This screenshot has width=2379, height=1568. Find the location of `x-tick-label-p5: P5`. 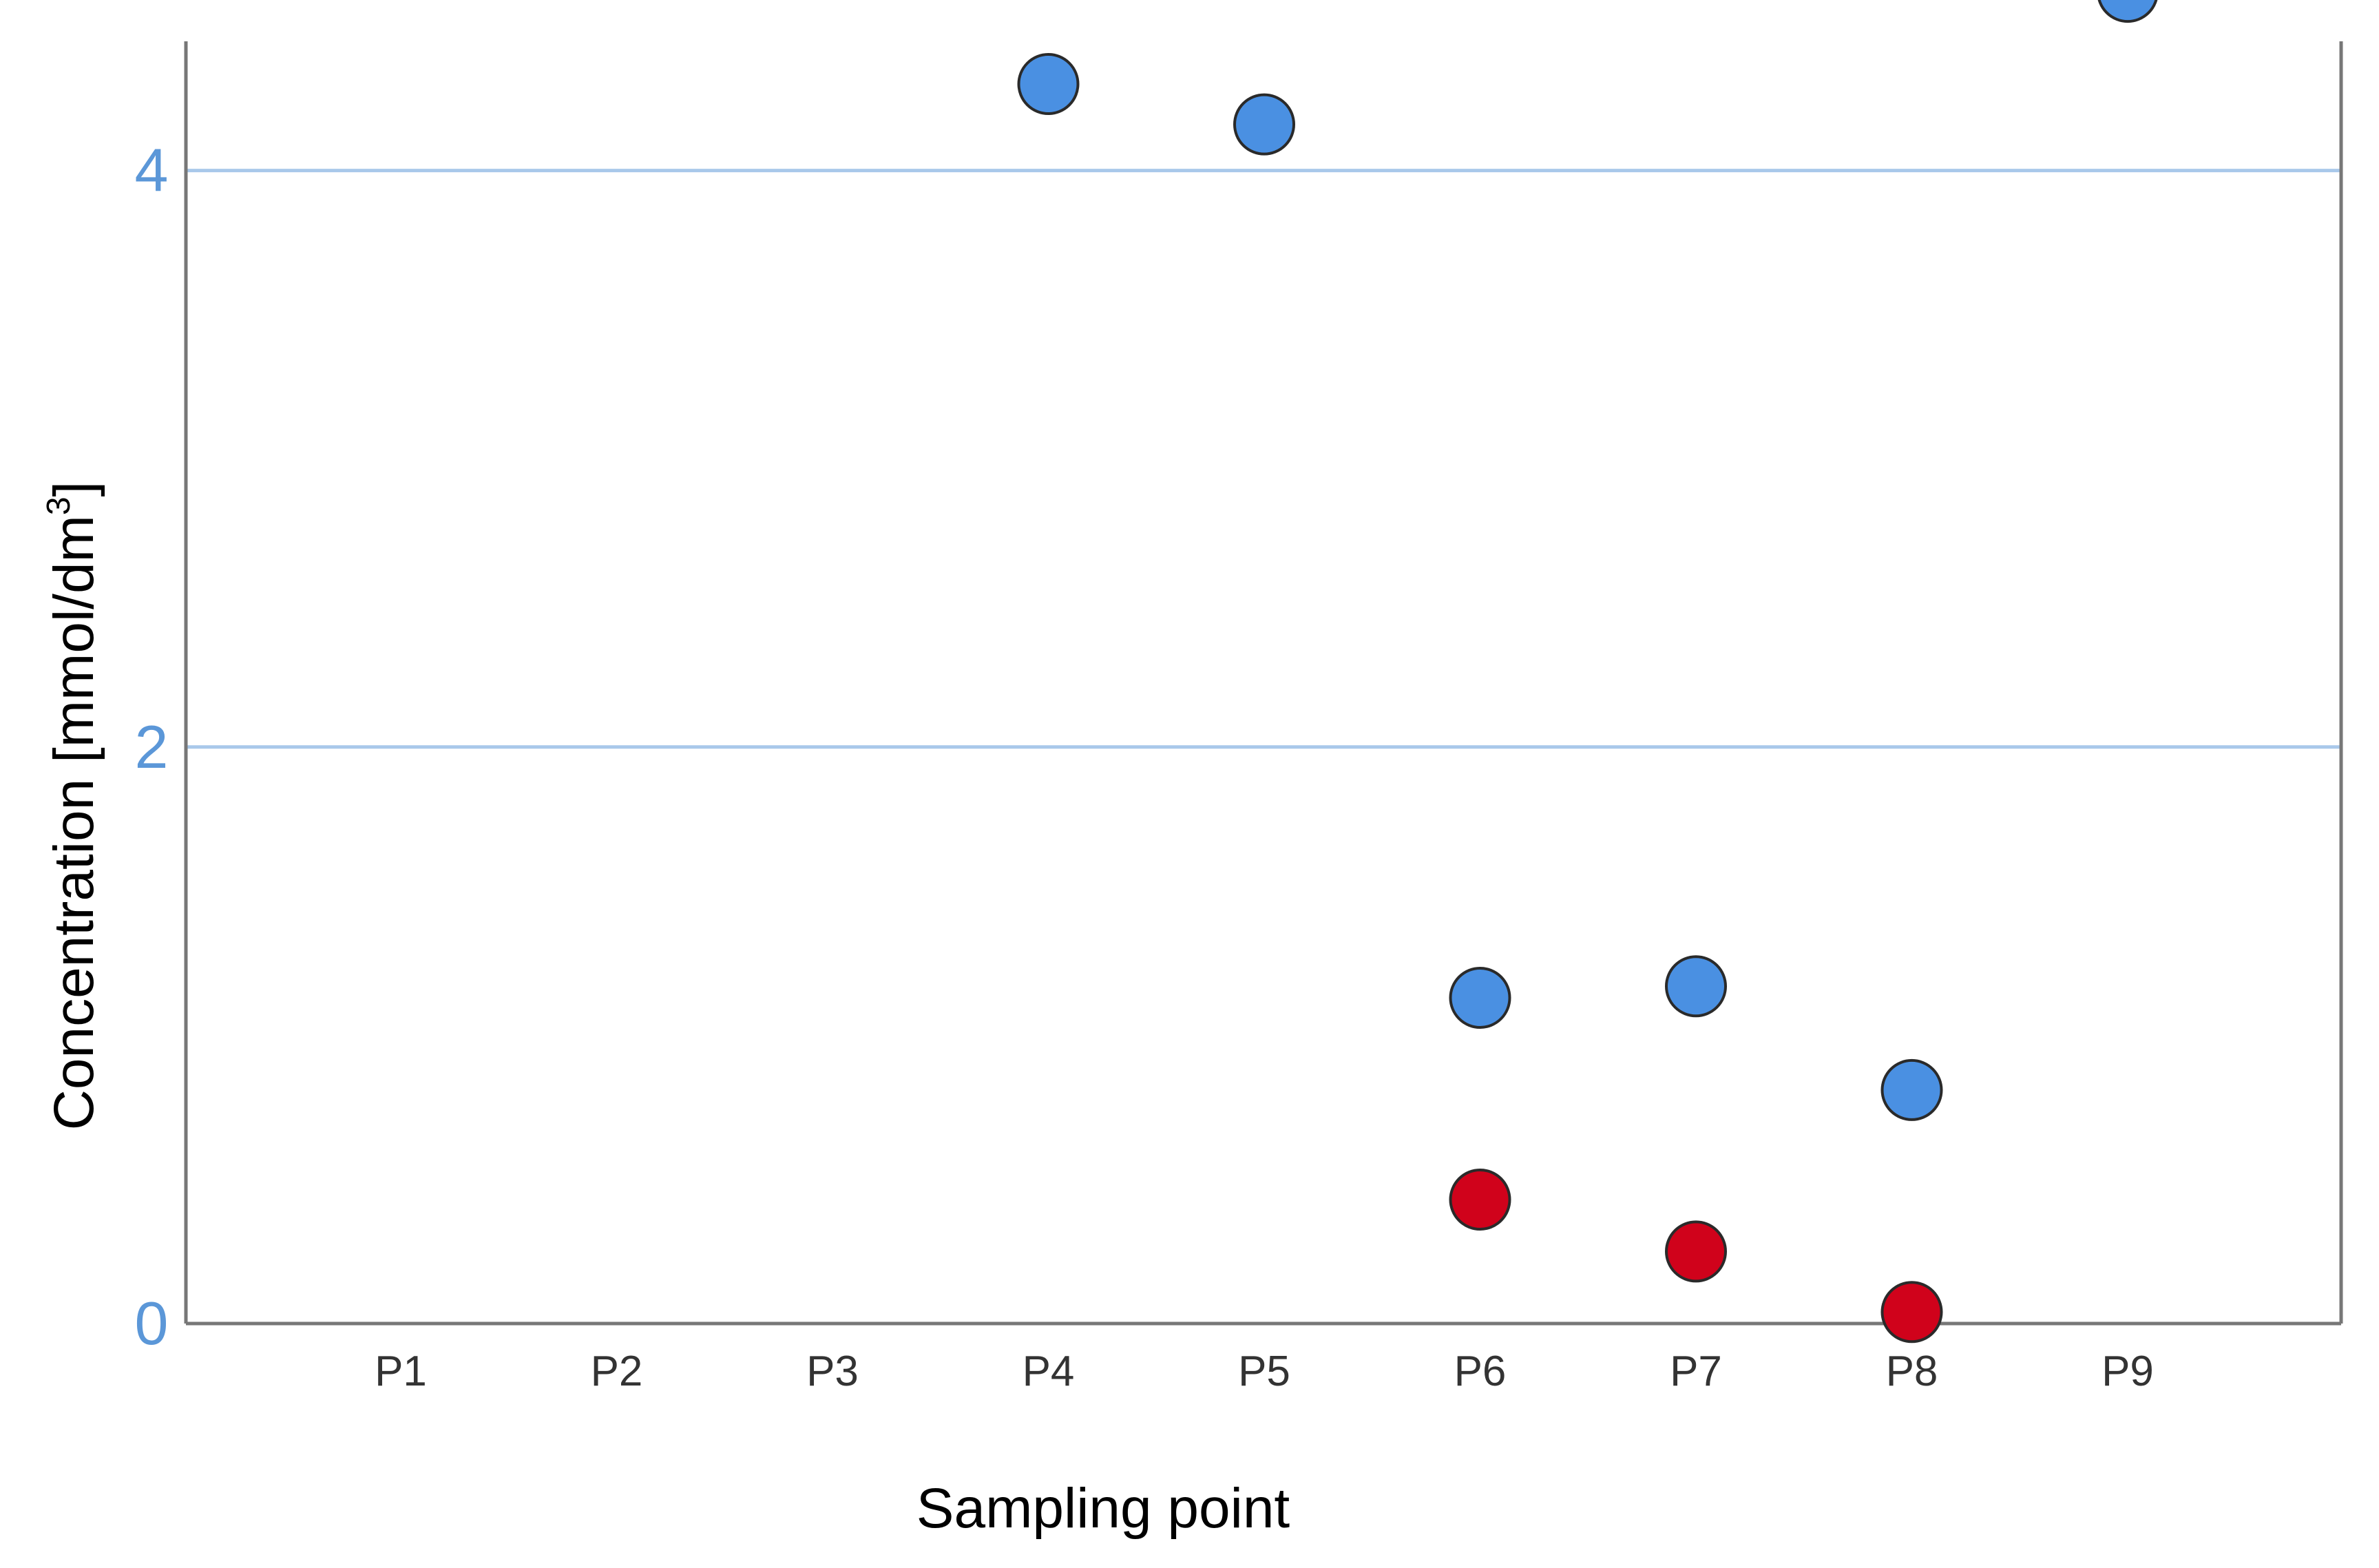

x-tick-label-p5: P5 is located at coordinates (1264, 1371).